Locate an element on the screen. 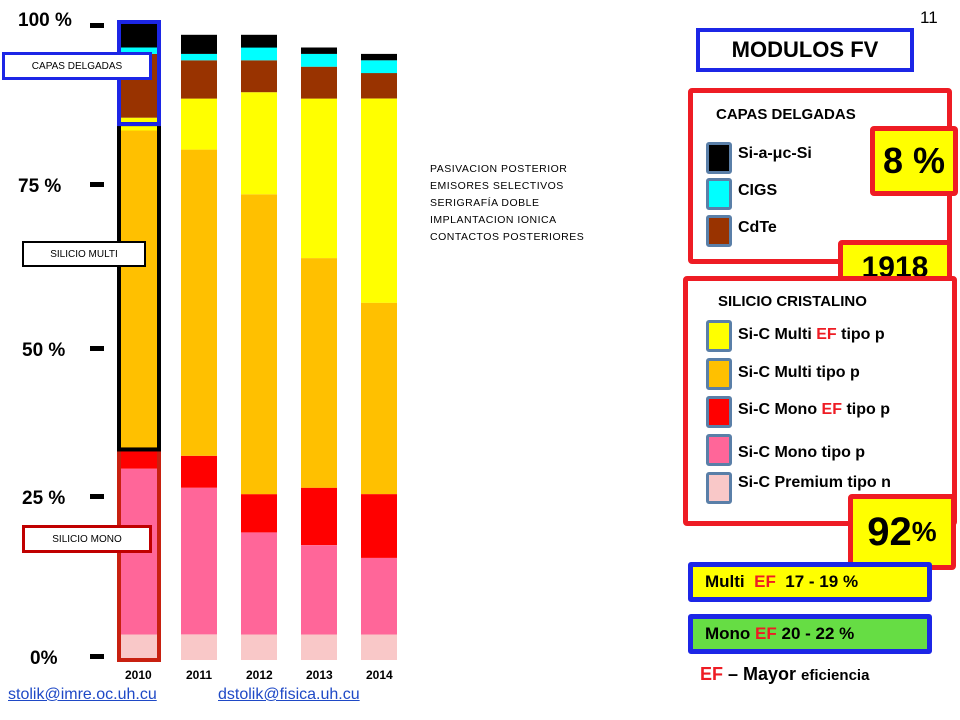  share-number: 92 is located at coordinates (889, 531).